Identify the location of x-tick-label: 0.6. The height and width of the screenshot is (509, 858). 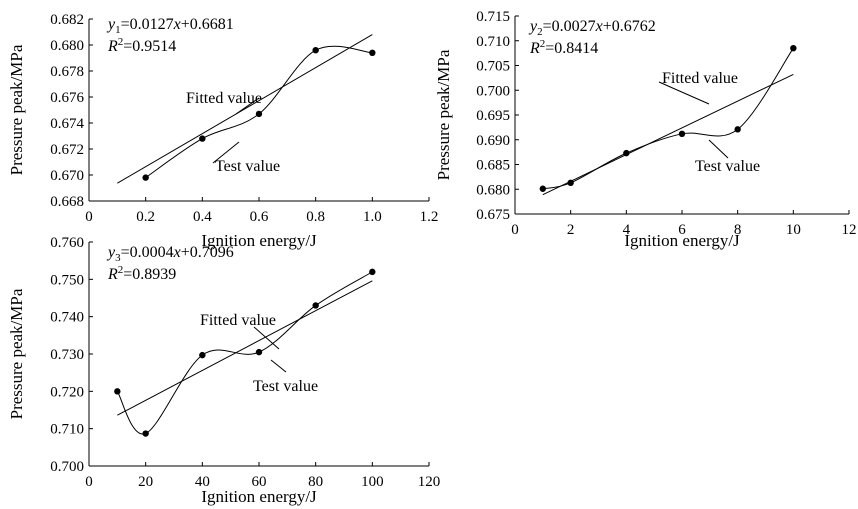
(259, 217).